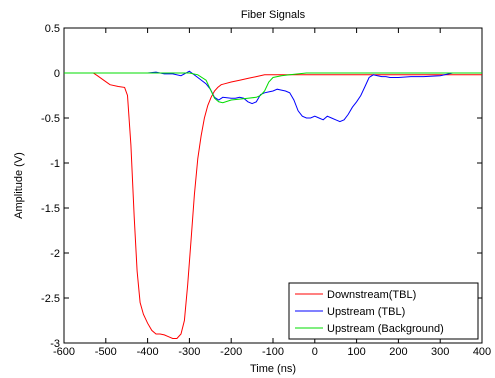 The height and width of the screenshot is (378, 495). What do you see at coordinates (371, 295) in the screenshot?
I see `legend-label-0: Downstream(TBL)` at bounding box center [371, 295].